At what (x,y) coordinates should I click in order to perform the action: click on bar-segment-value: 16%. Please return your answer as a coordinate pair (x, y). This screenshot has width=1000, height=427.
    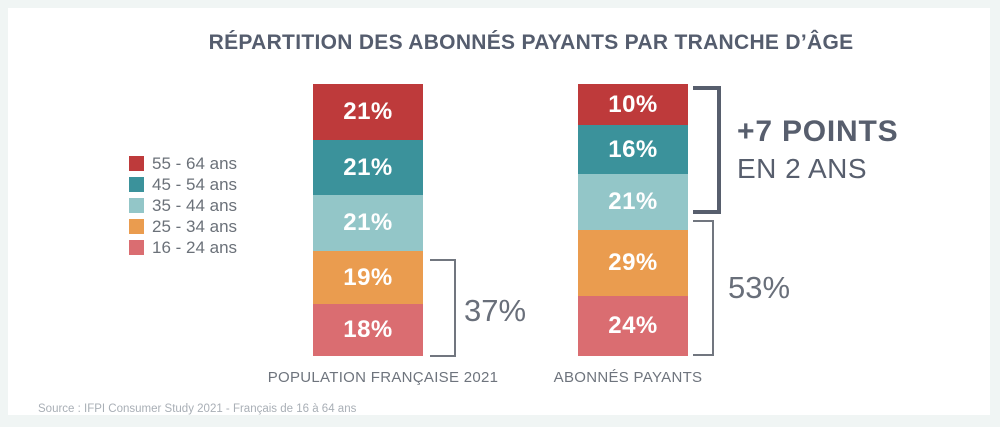
    Looking at the image, I should click on (633, 149).